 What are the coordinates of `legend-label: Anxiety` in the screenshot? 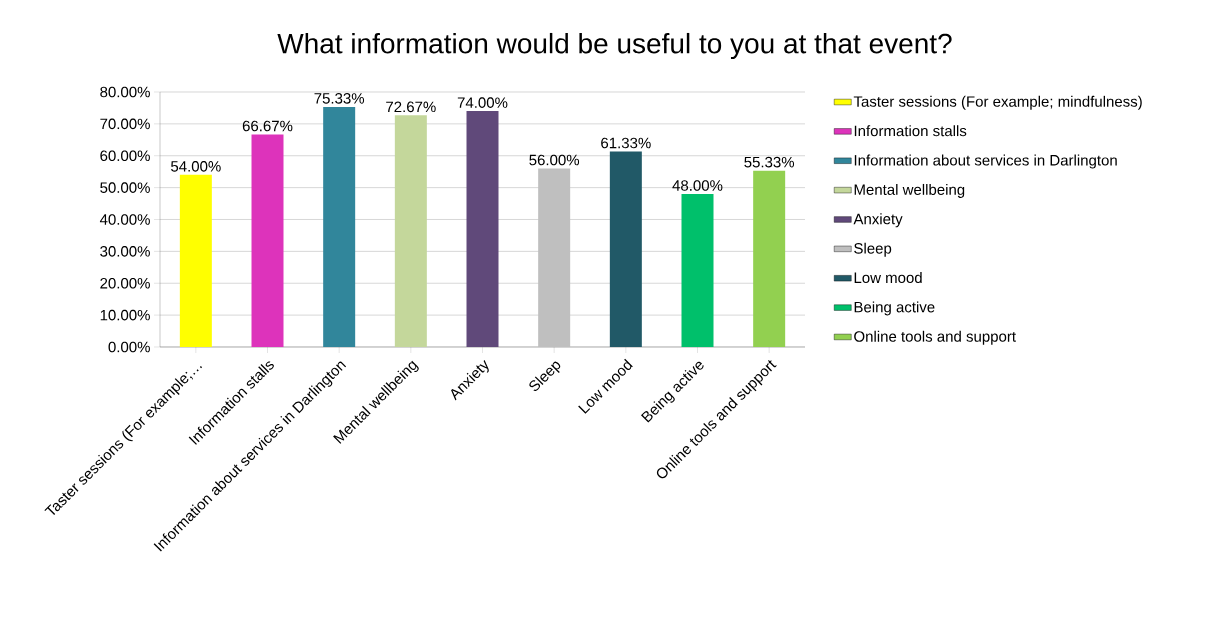 It's located at (878, 220).